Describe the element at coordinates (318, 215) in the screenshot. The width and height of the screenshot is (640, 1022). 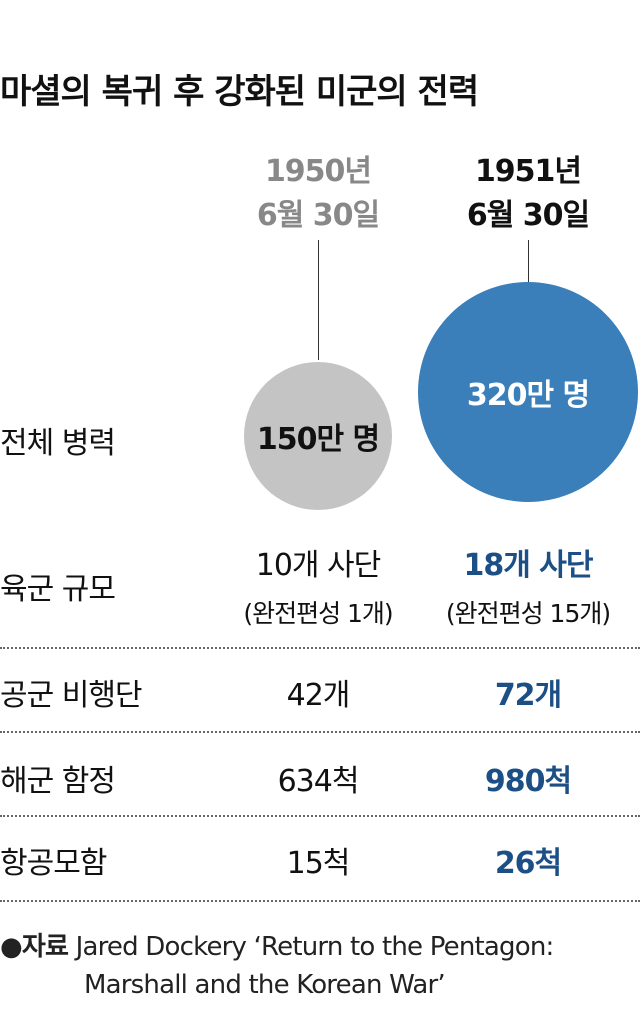
I see `column-header-1950-day: 6월 30일` at that location.